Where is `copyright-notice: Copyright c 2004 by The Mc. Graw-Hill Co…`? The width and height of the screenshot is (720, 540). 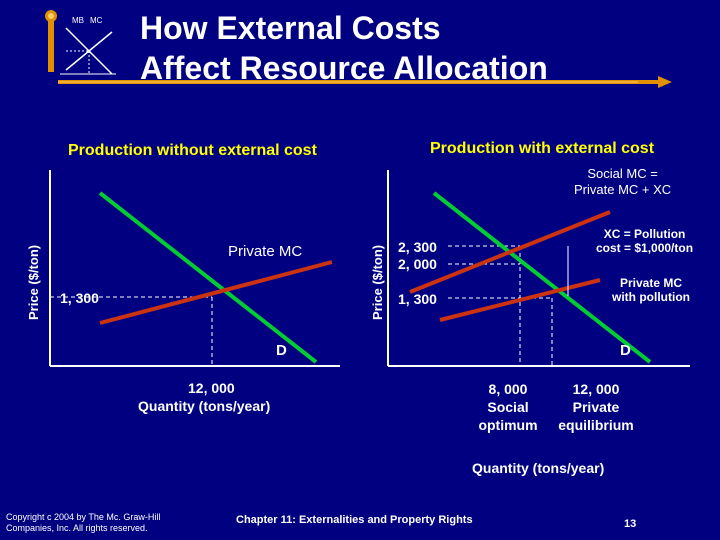
copyright-notice: Copyright c 2004 by The Mc. Graw-Hill Co… is located at coordinates (83, 523).